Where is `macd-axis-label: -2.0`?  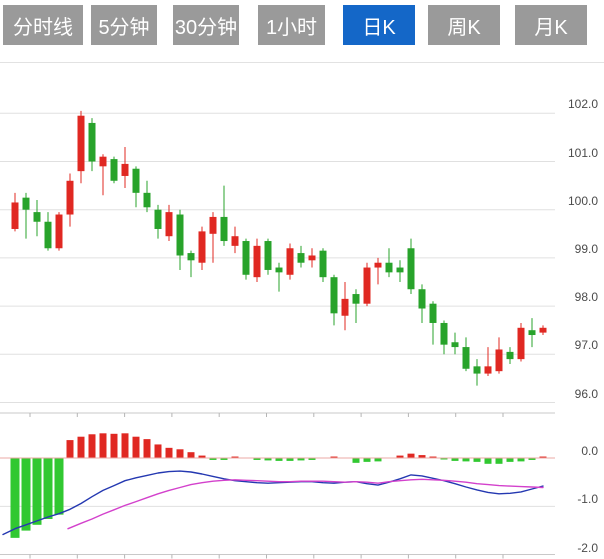 macd-axis-label: -2.0 is located at coordinates (587, 547).